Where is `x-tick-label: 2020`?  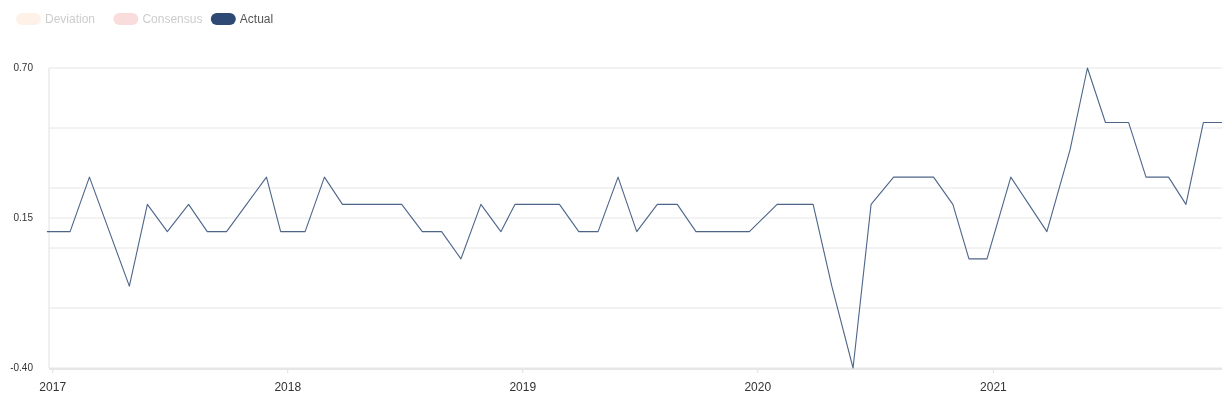 x-tick-label: 2020 is located at coordinates (758, 387).